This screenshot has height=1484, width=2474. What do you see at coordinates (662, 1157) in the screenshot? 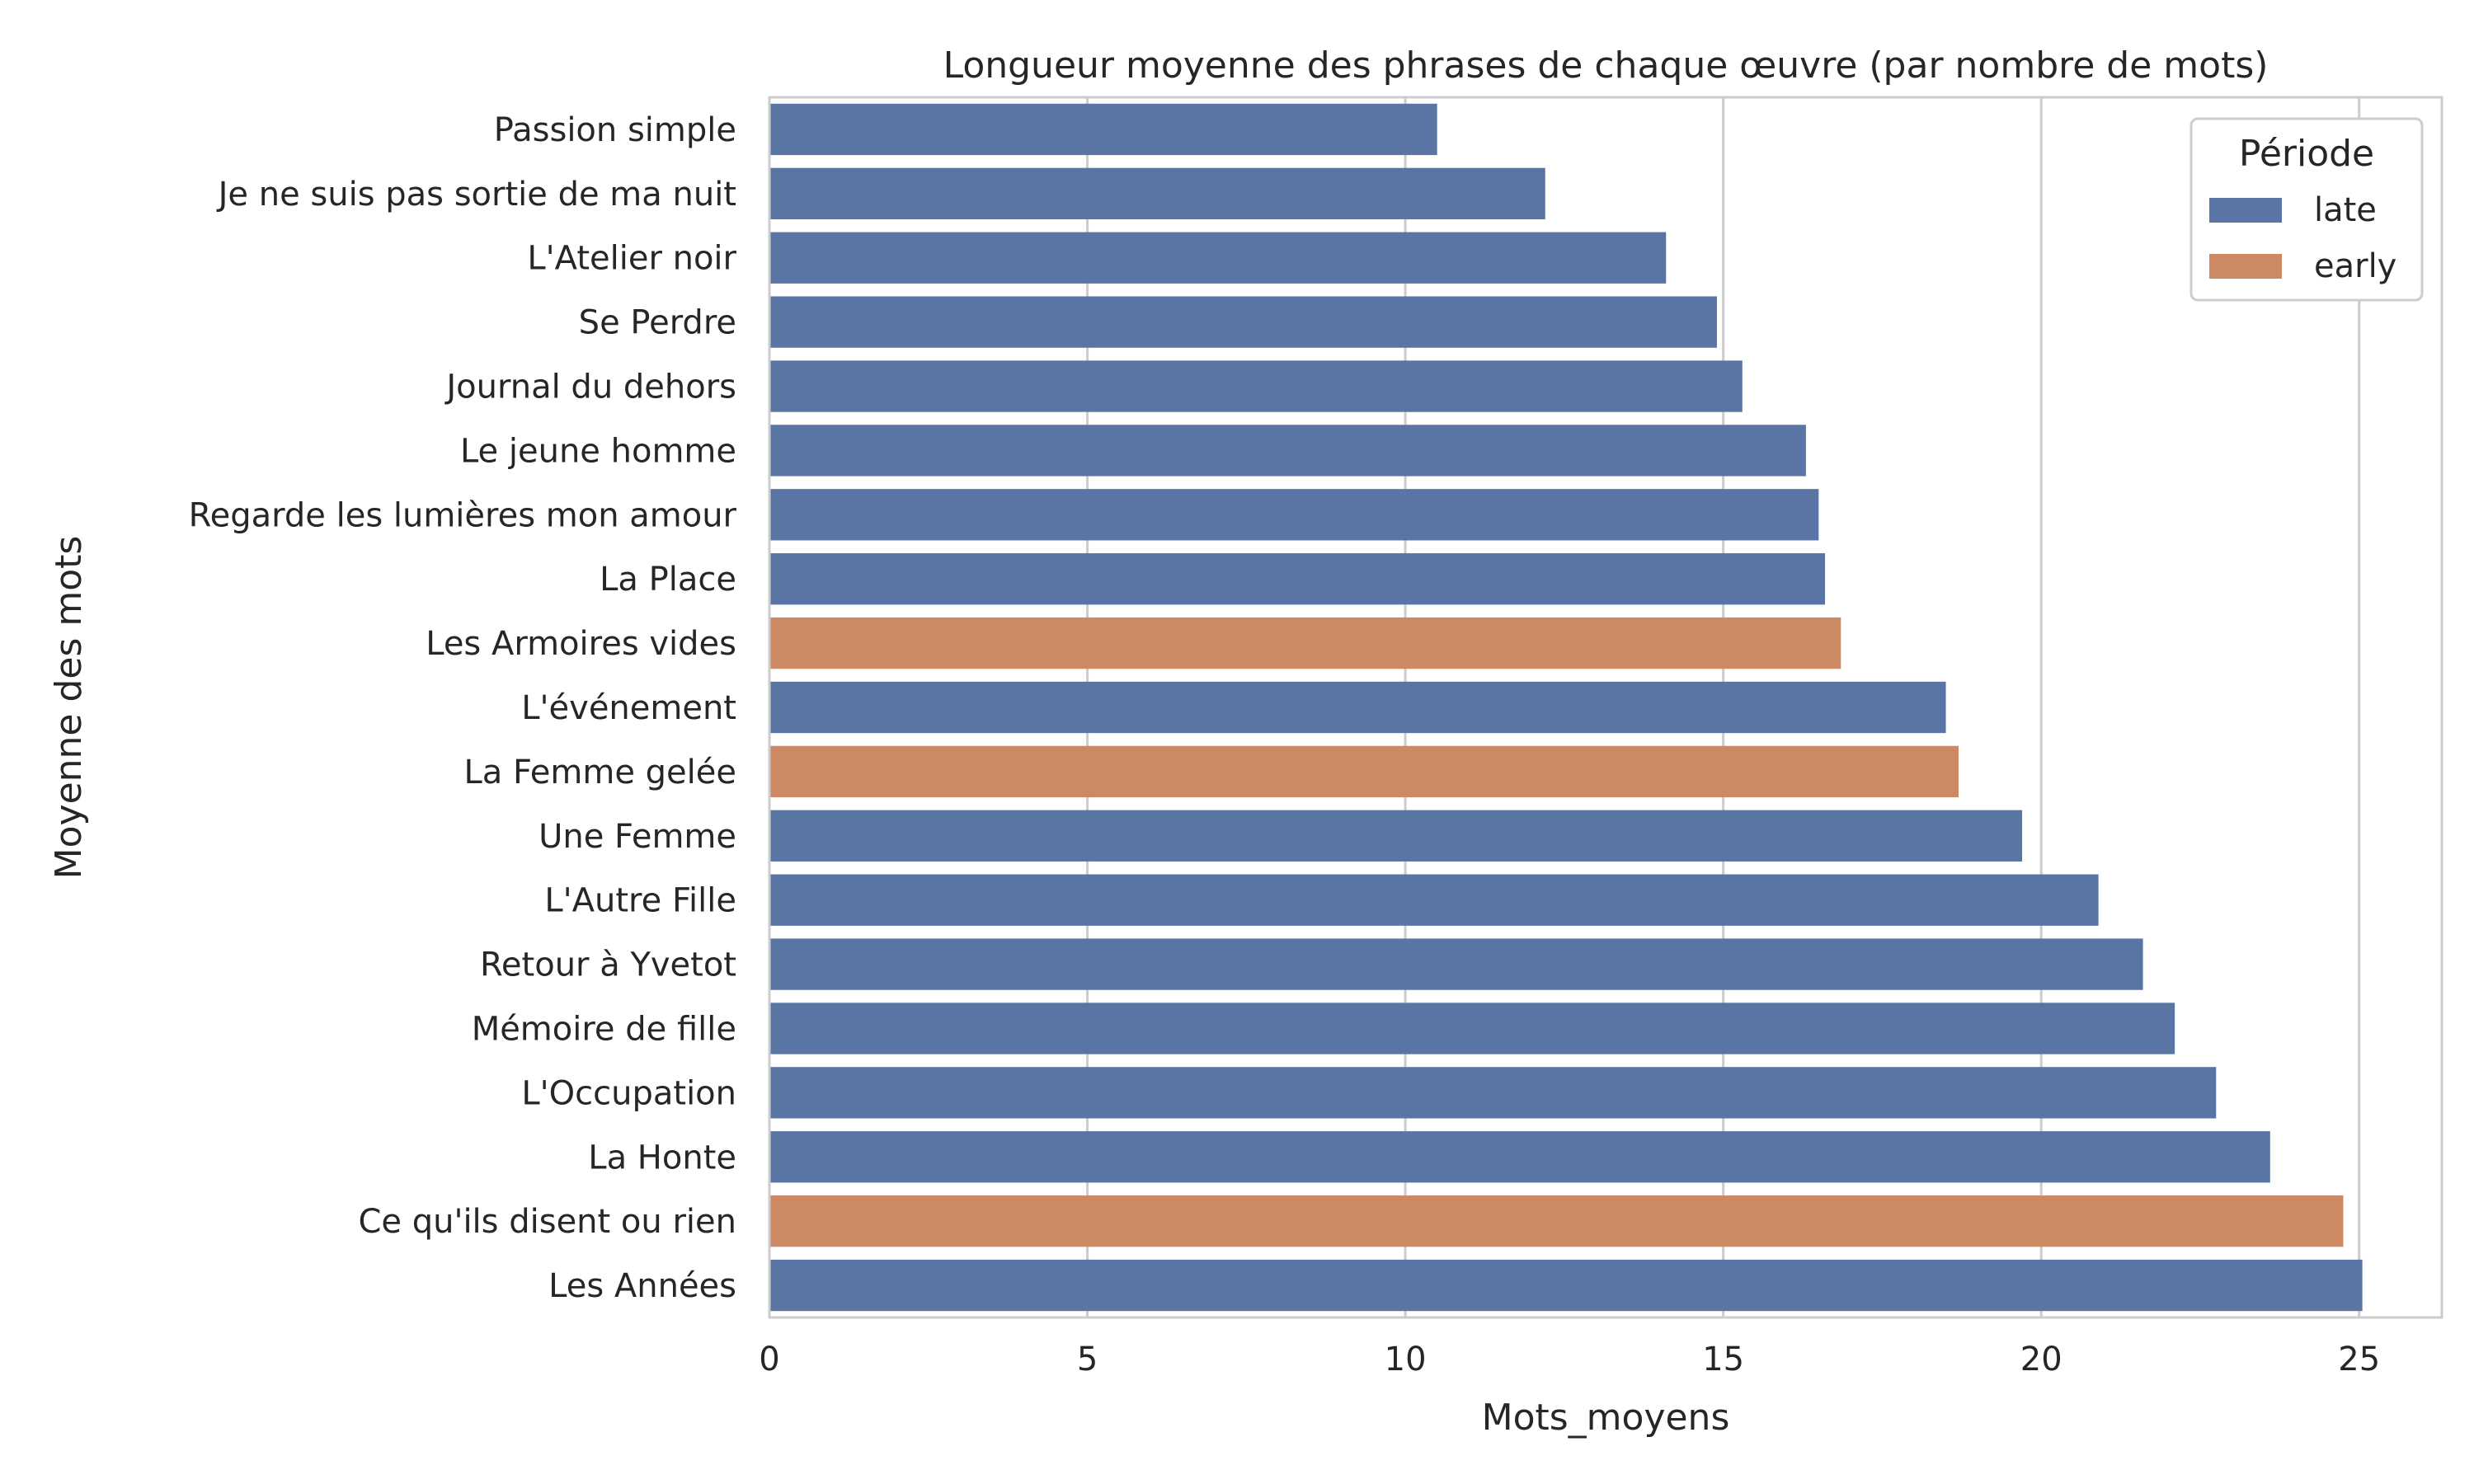
I see `y-tick-label: La Honte` at bounding box center [662, 1157].